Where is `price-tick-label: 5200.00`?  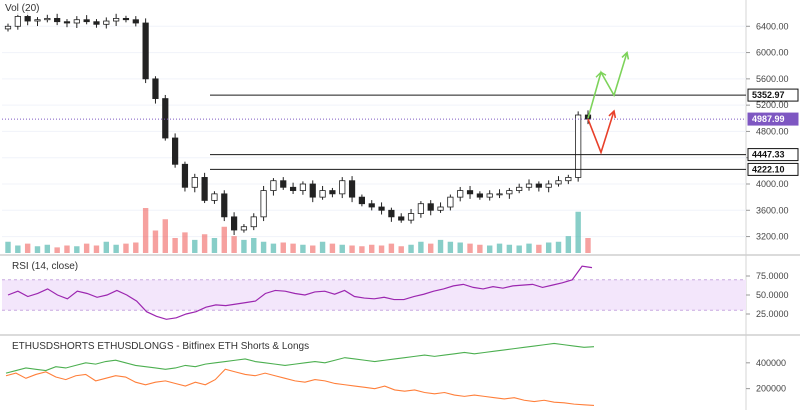 price-tick-label: 5200.00 is located at coordinates (772, 105).